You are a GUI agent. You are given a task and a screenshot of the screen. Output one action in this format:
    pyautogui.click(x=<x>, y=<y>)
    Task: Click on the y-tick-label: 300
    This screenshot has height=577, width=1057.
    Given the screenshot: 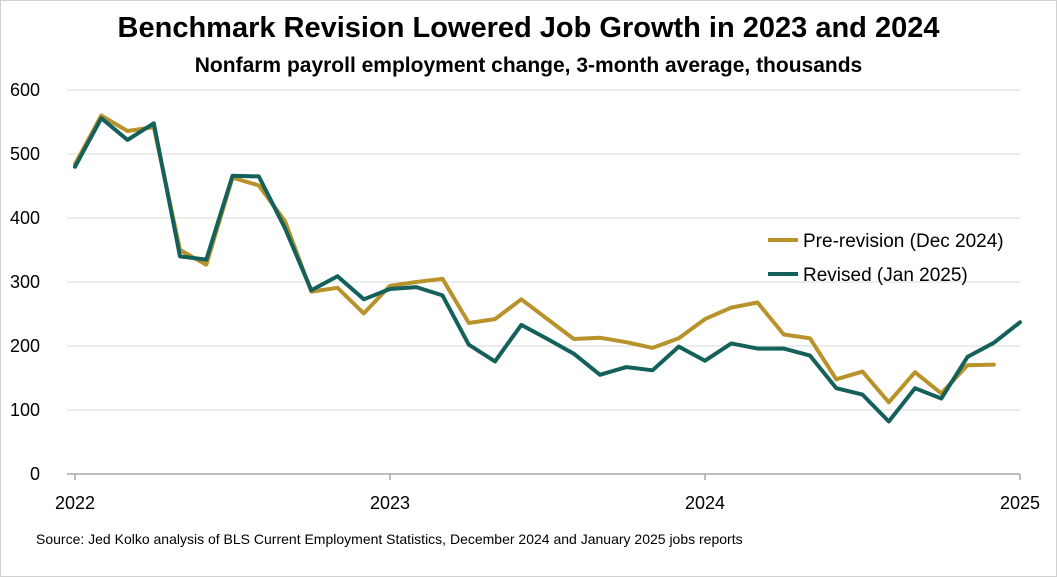 What is the action you would take?
    pyautogui.click(x=25, y=282)
    